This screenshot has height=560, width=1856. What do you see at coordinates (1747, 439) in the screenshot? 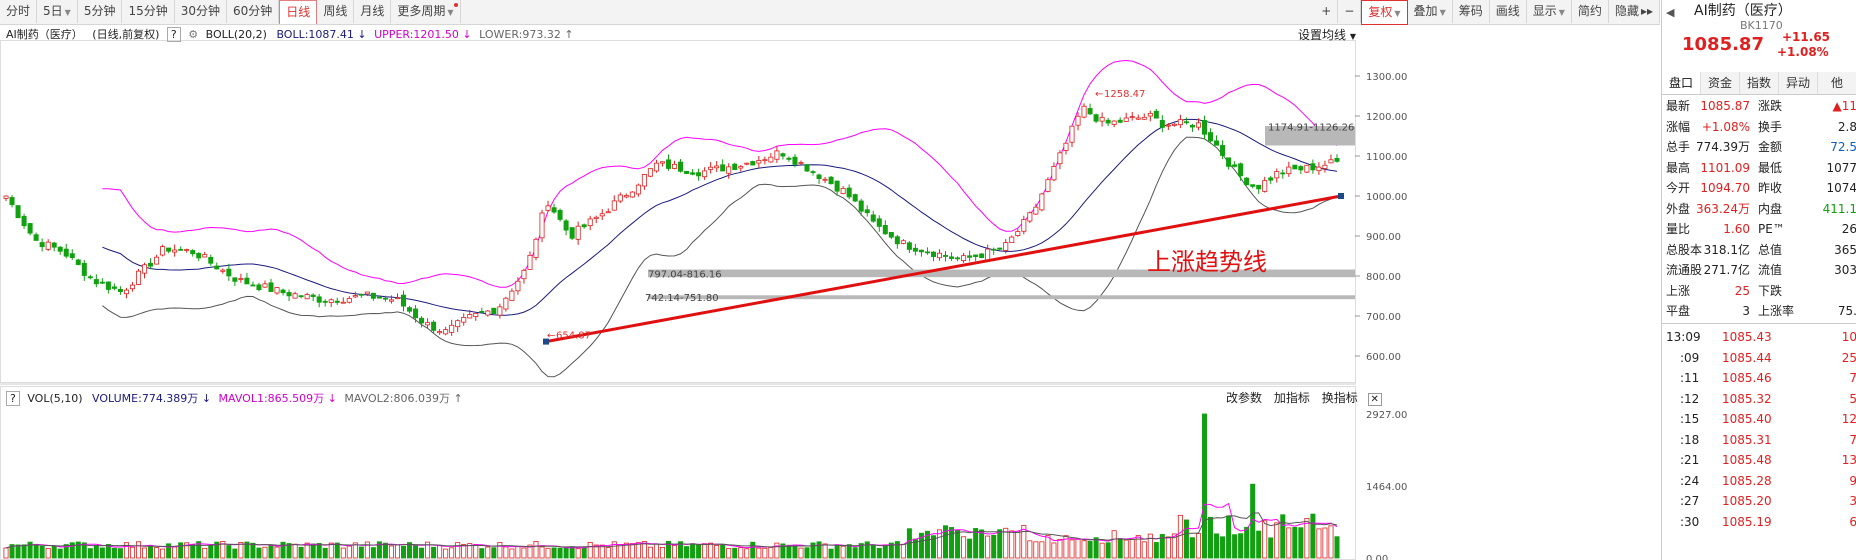
I see `tick-price: 1085.31` at bounding box center [1747, 439].